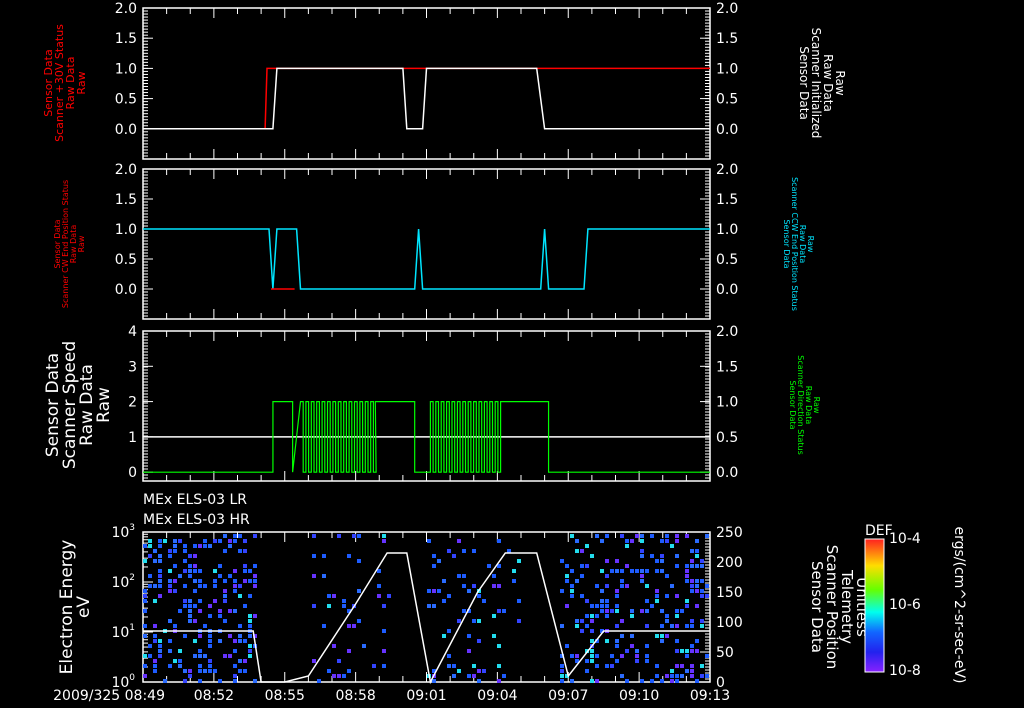 This screenshot has height=708, width=1024. I want to click on spectrogram-title: MEx ELS-03 LR, so click(195, 500).